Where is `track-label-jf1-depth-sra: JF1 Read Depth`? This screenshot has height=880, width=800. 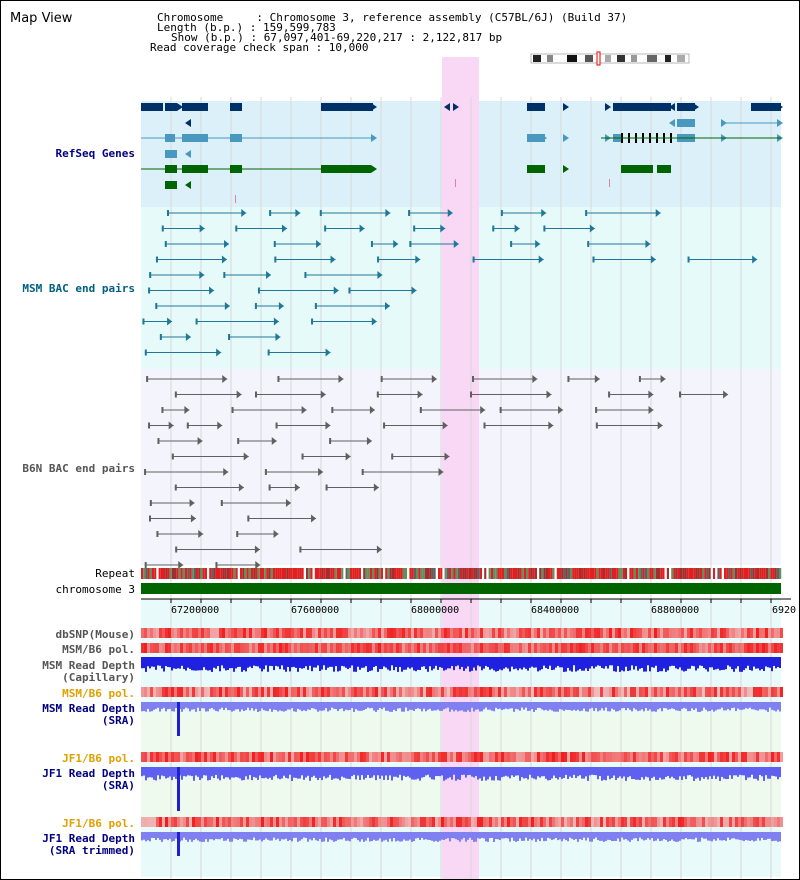
track-label-jf1-depth-sra: JF1 Read Depth is located at coordinates (88, 773).